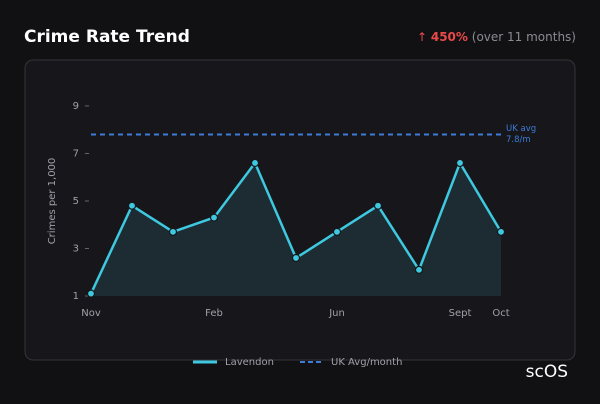  What do you see at coordinates (76, 248) in the screenshot?
I see `y-tick-label: 3` at bounding box center [76, 248].